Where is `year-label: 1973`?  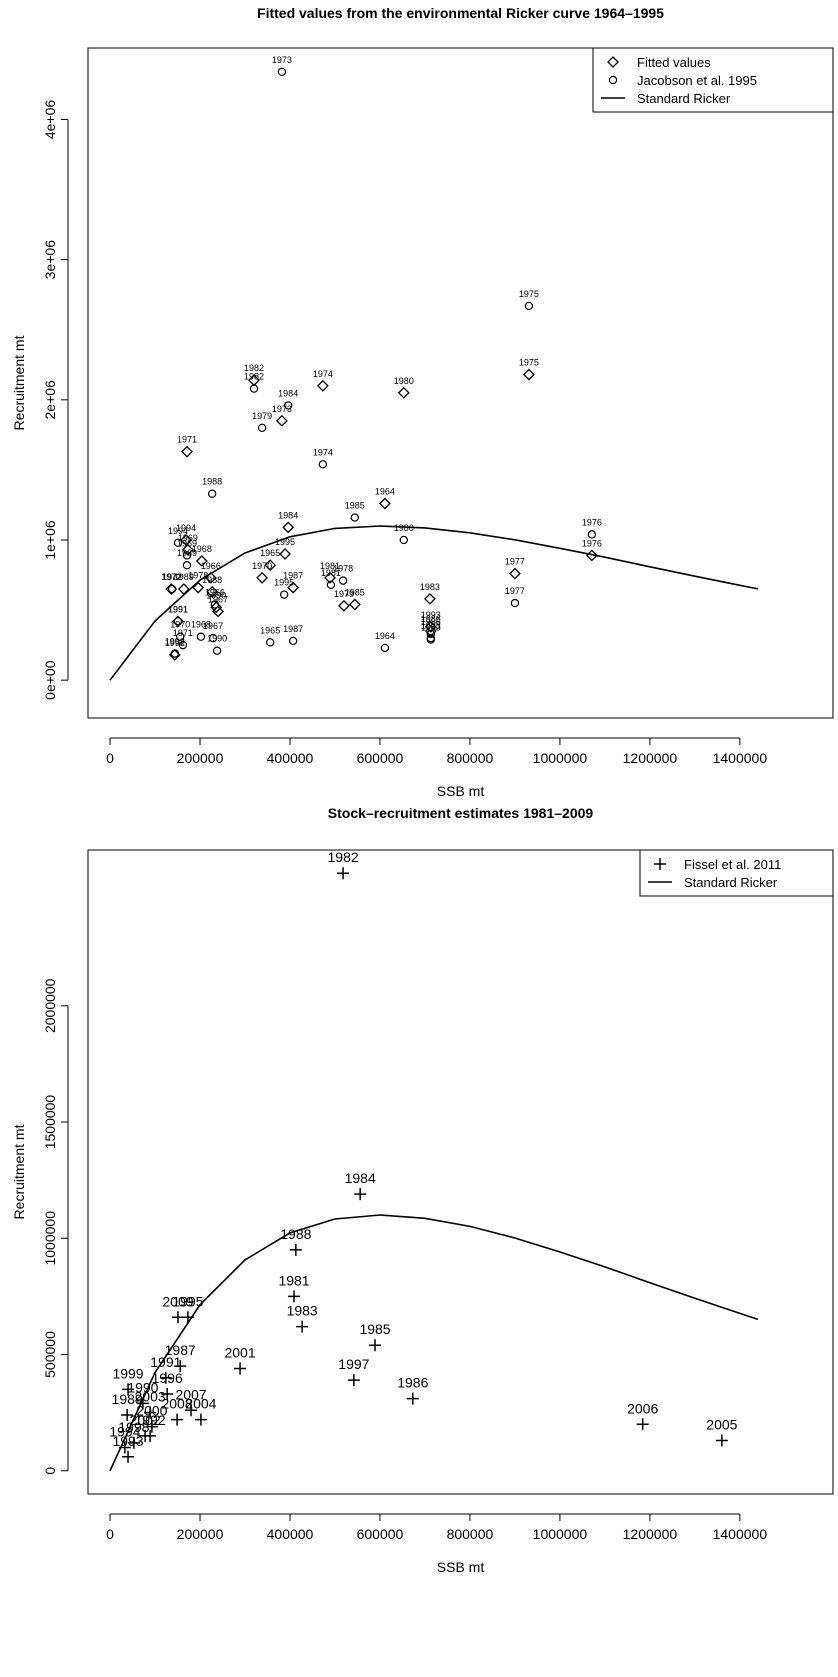 year-label: 1973 is located at coordinates (282, 60).